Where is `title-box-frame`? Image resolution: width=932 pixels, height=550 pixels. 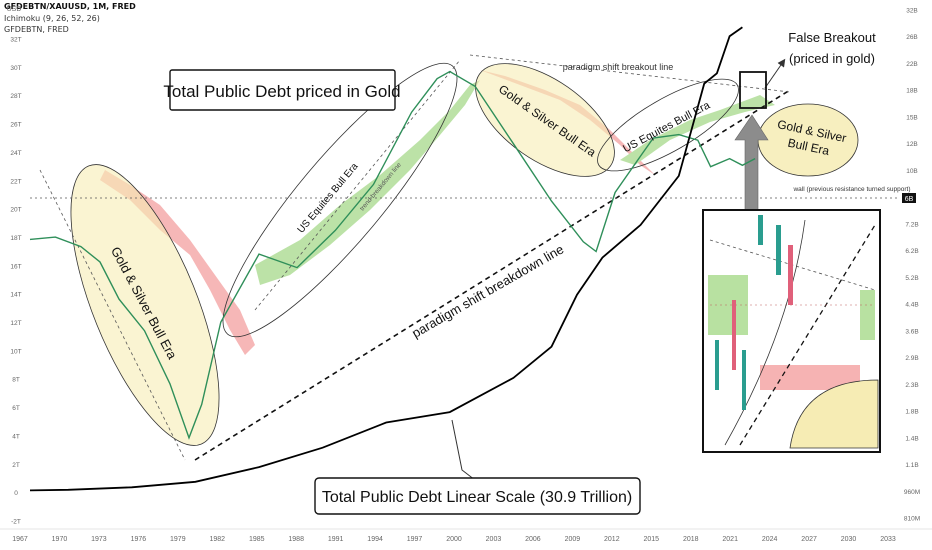
title-box-frame is located at coordinates (282, 90).